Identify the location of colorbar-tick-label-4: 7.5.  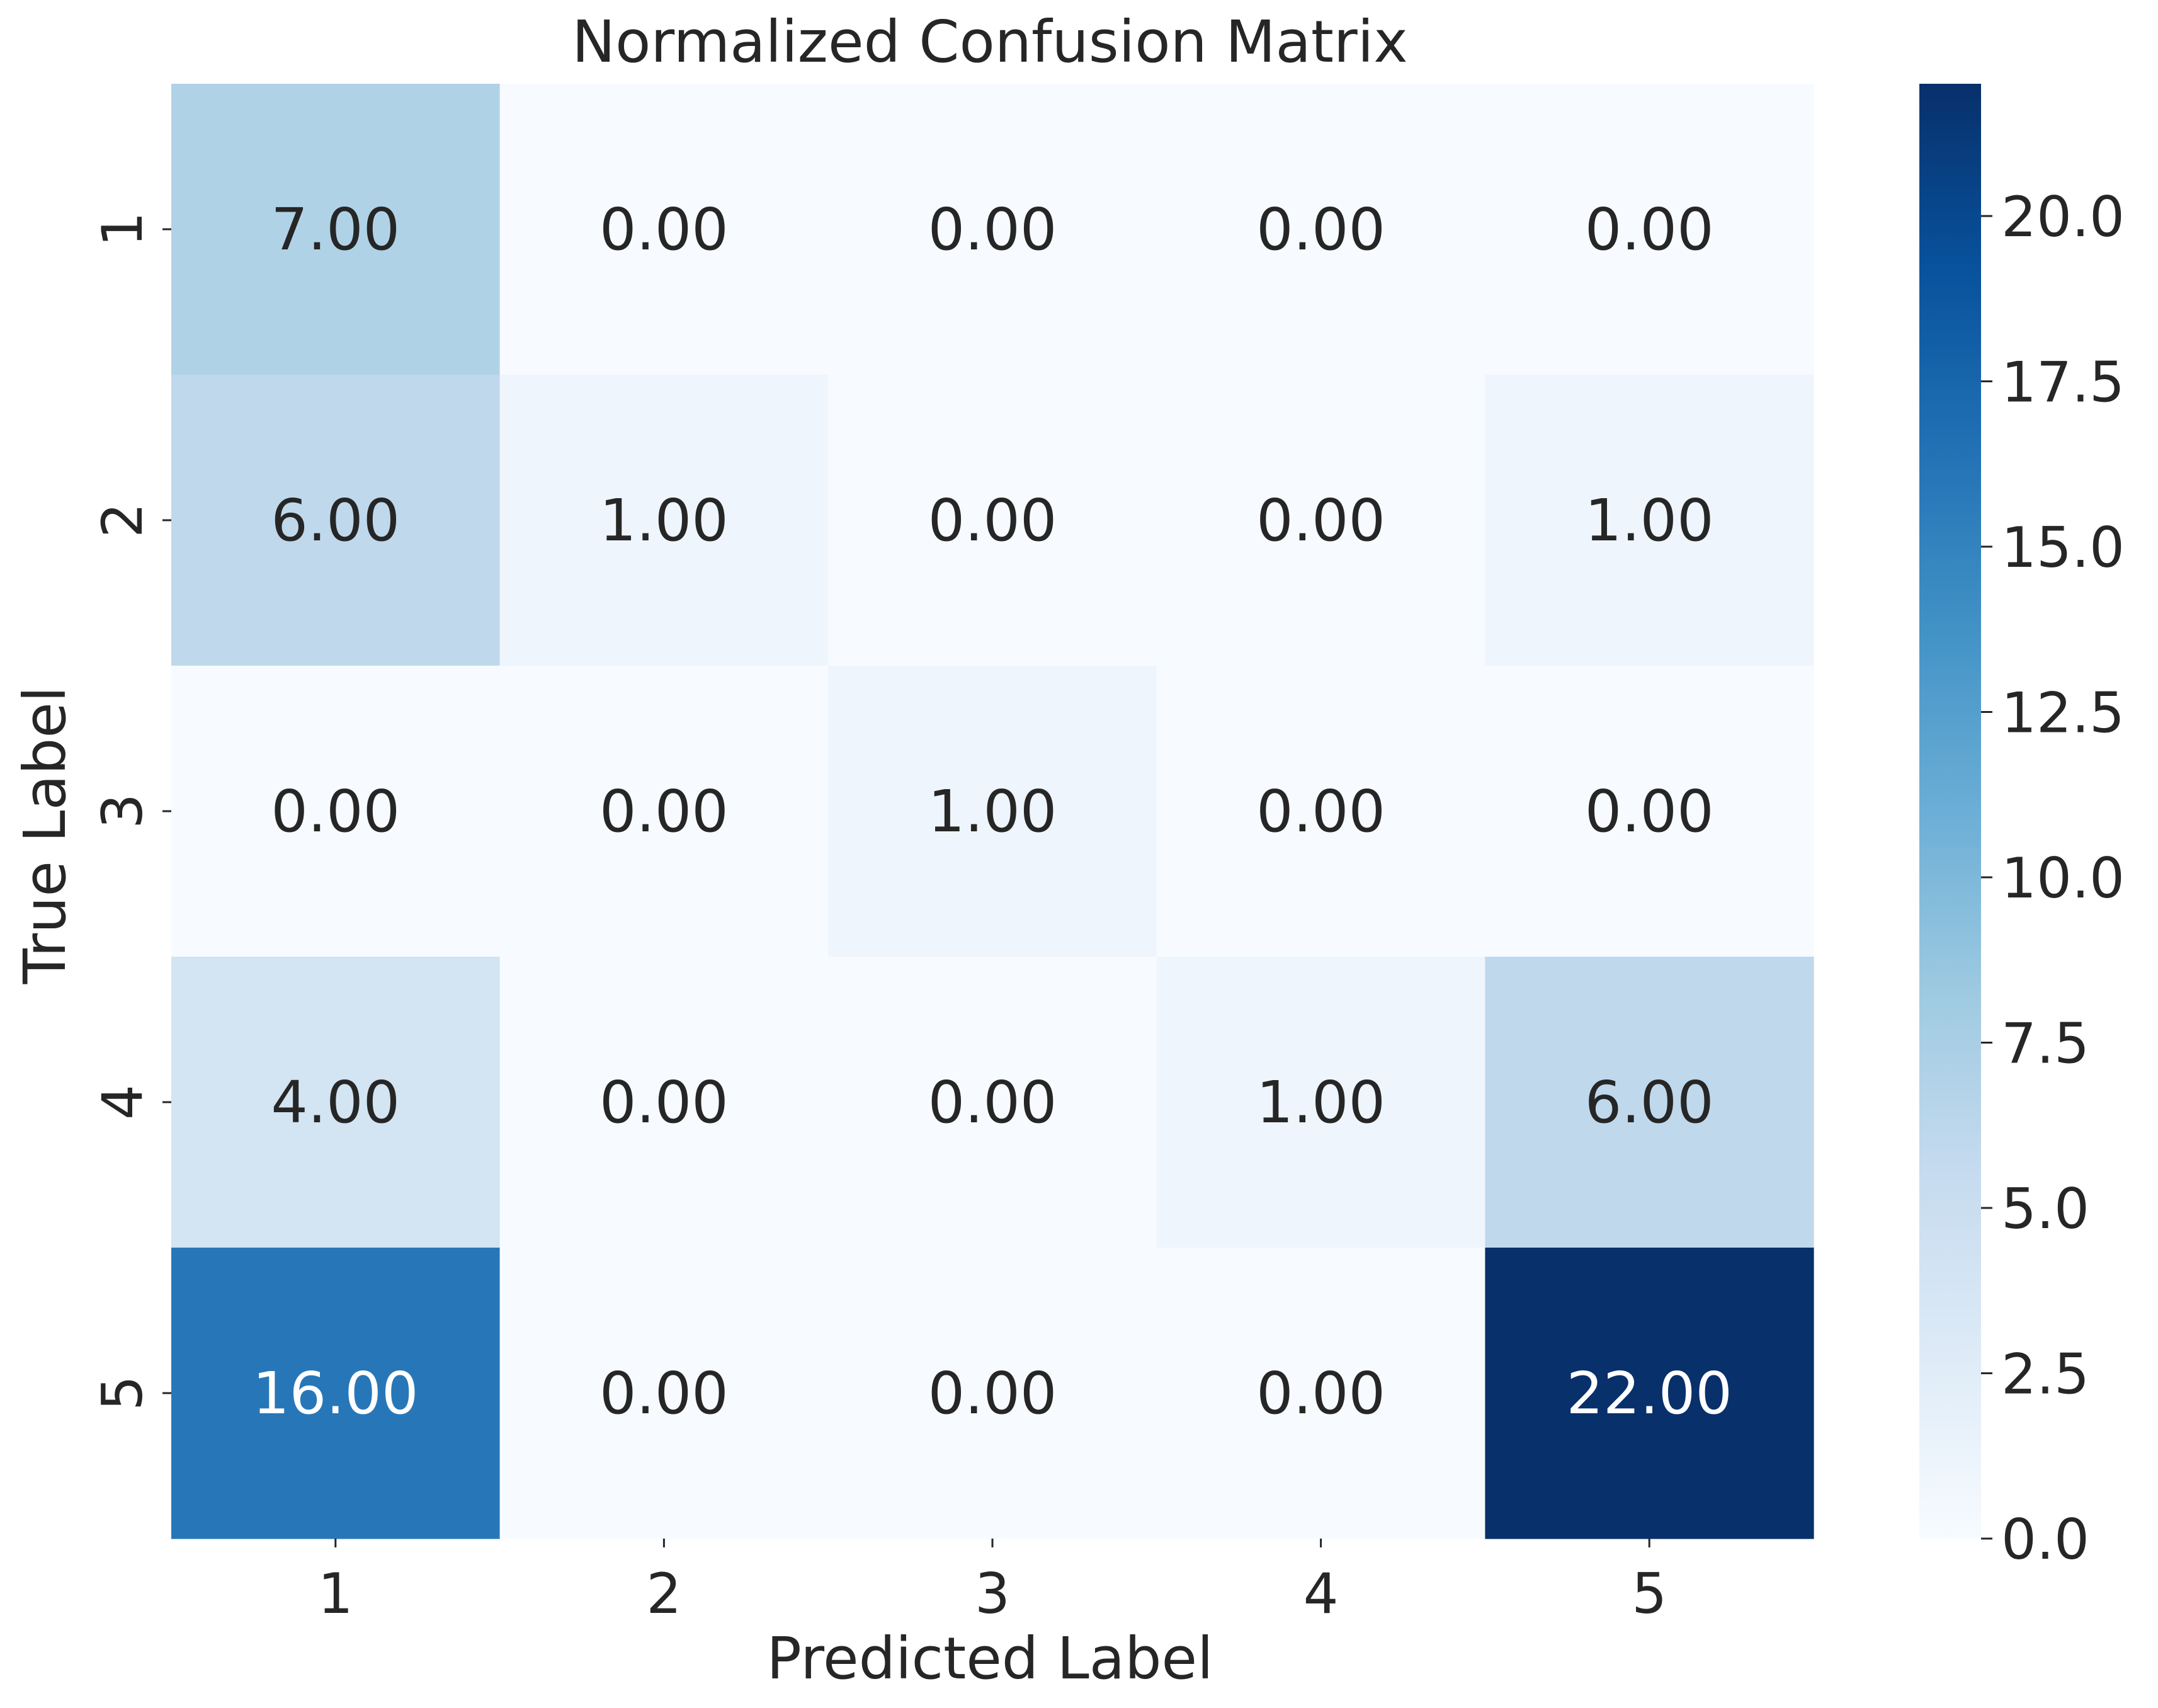
(2045, 1044).